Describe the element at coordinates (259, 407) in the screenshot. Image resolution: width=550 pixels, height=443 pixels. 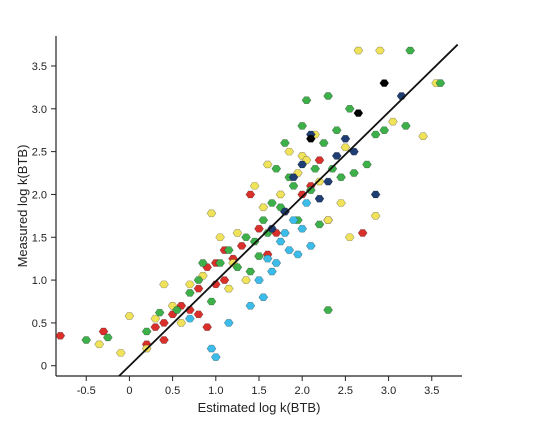
I see `x-axis-title: Estimated log k(BTB)` at that location.